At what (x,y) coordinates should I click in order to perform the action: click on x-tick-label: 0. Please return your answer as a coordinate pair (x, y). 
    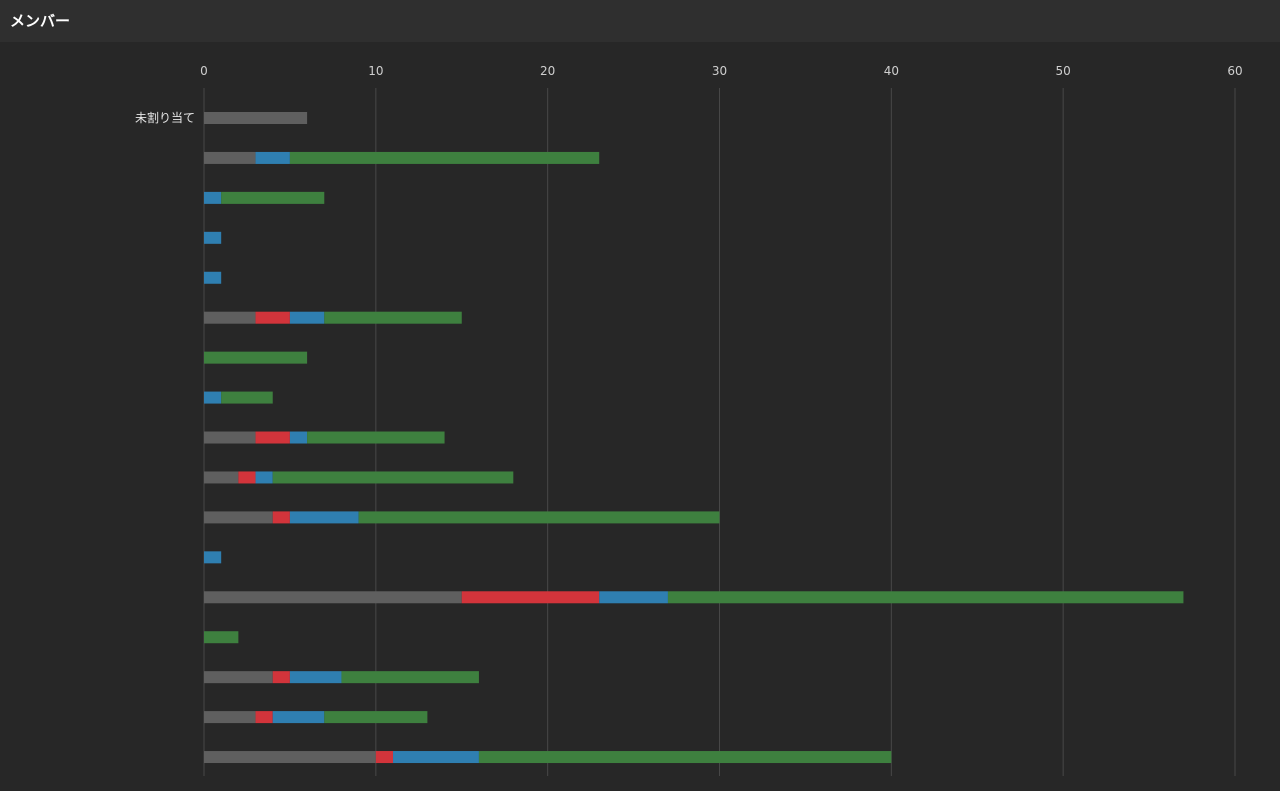
    Looking at the image, I should click on (204, 71).